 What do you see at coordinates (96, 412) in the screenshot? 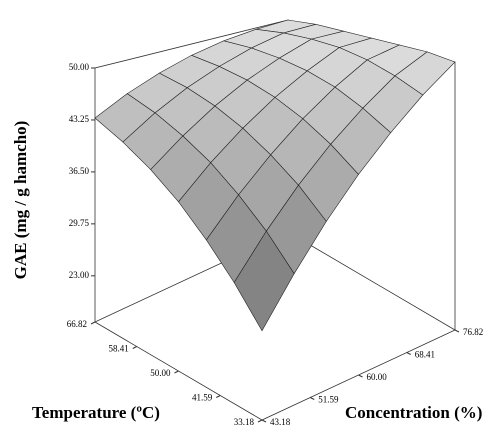
I see `x-axis-title: Temperature (ºC)` at bounding box center [96, 412].